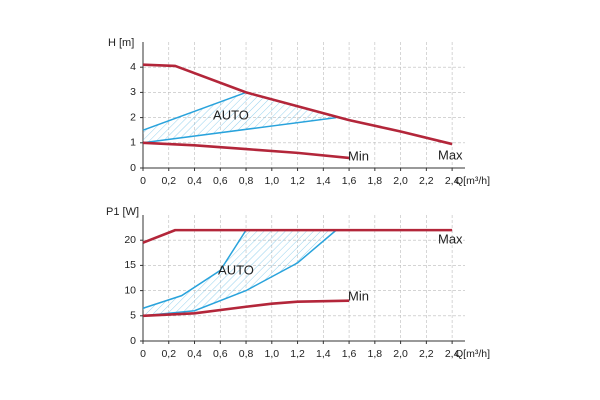  What do you see at coordinates (121, 43) in the screenshot?
I see `y-axis-label: H [m]` at bounding box center [121, 43].